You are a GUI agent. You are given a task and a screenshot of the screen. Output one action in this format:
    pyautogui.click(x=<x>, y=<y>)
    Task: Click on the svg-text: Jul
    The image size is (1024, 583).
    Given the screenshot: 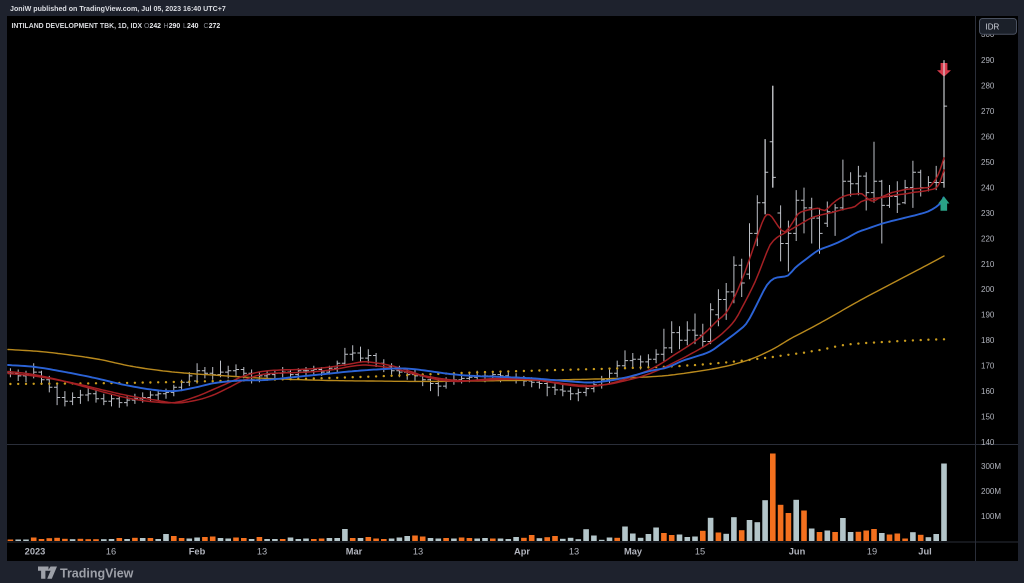 What is the action you would take?
    pyautogui.click(x=924, y=552)
    